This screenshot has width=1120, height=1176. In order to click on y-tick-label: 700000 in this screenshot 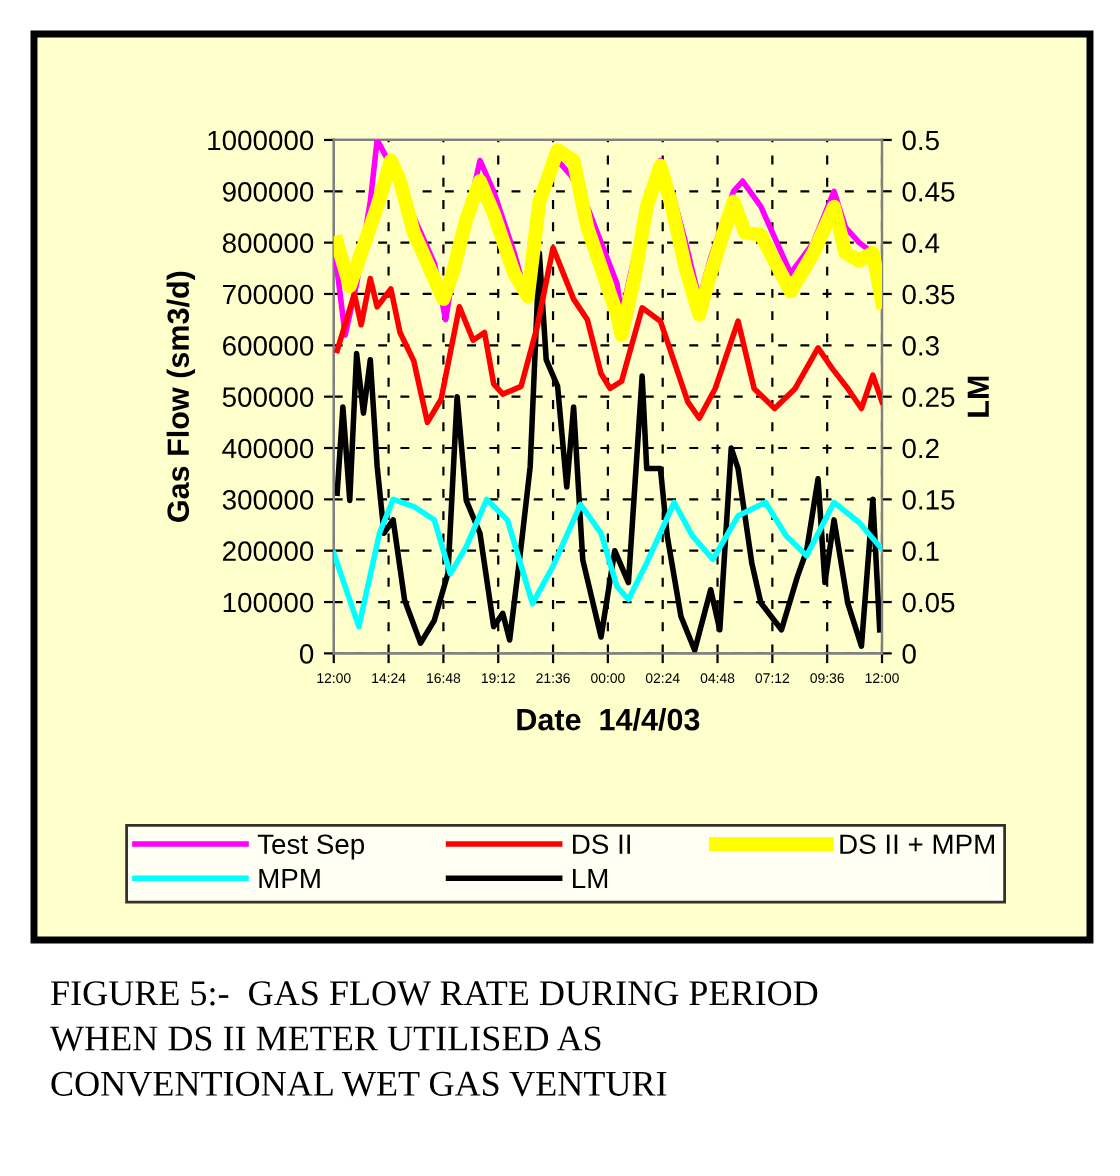, I will do `click(268, 294)`.